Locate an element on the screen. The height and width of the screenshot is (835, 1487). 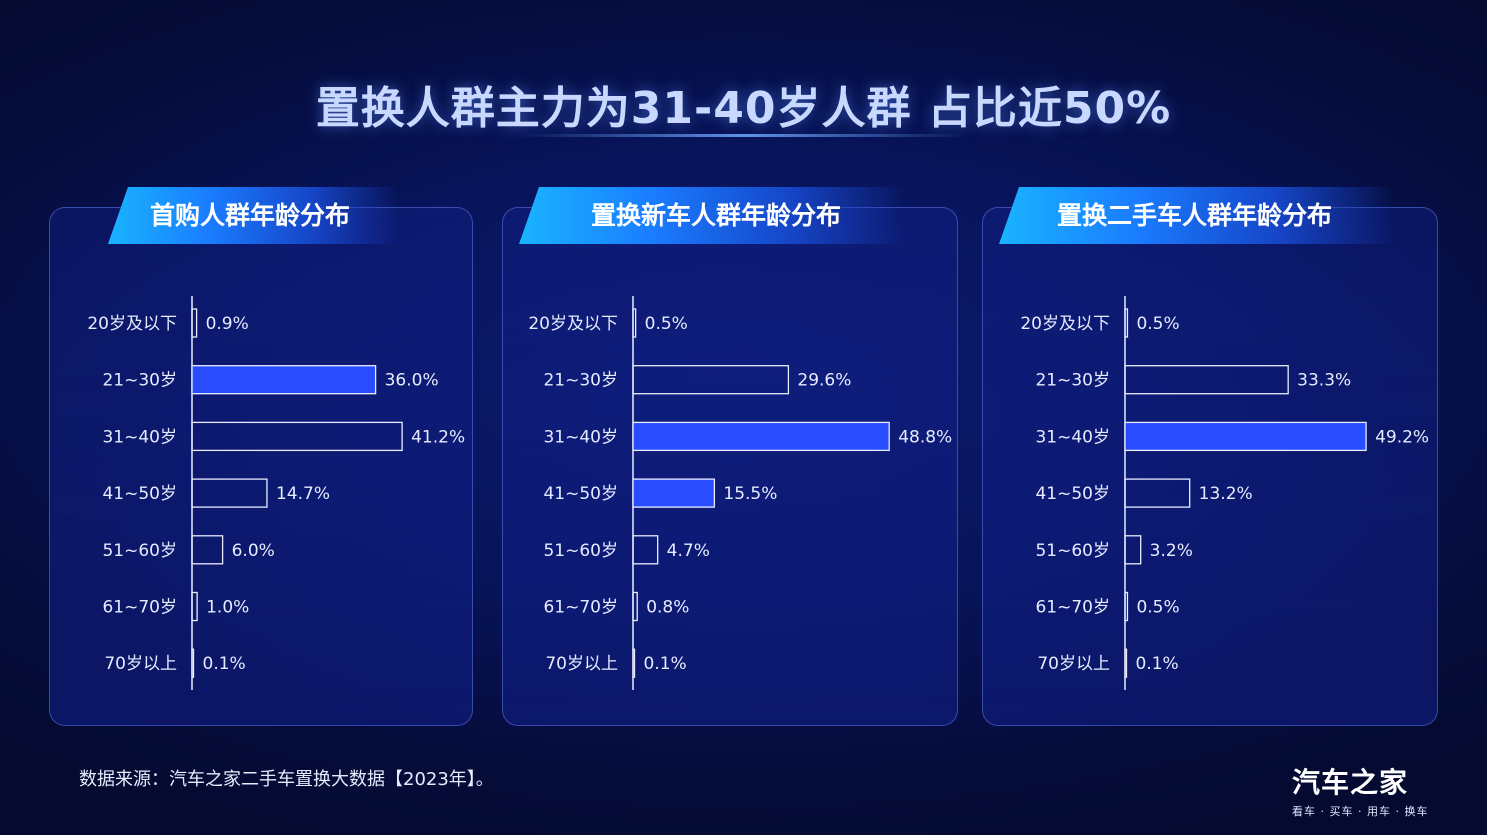
chart-title-used-car-replacement: 置换二手车人群年龄分布 is located at coordinates (1195, 215).